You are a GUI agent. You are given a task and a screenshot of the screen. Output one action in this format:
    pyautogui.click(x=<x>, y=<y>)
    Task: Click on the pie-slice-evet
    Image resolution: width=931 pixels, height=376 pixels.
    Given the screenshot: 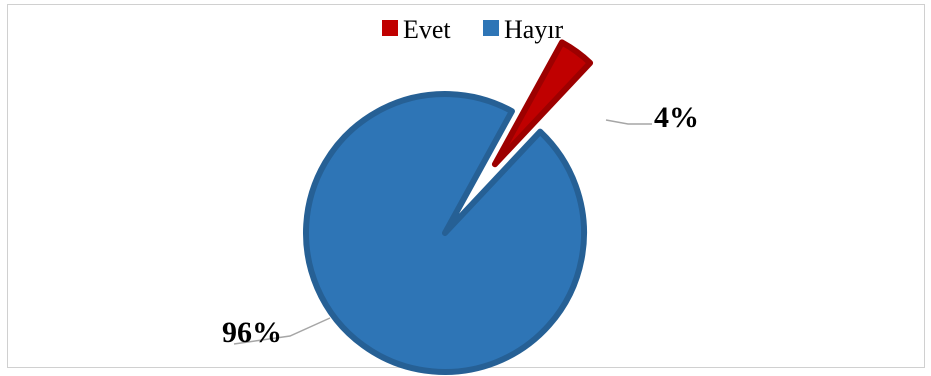 What is the action you would take?
    pyautogui.click(x=542, y=103)
    